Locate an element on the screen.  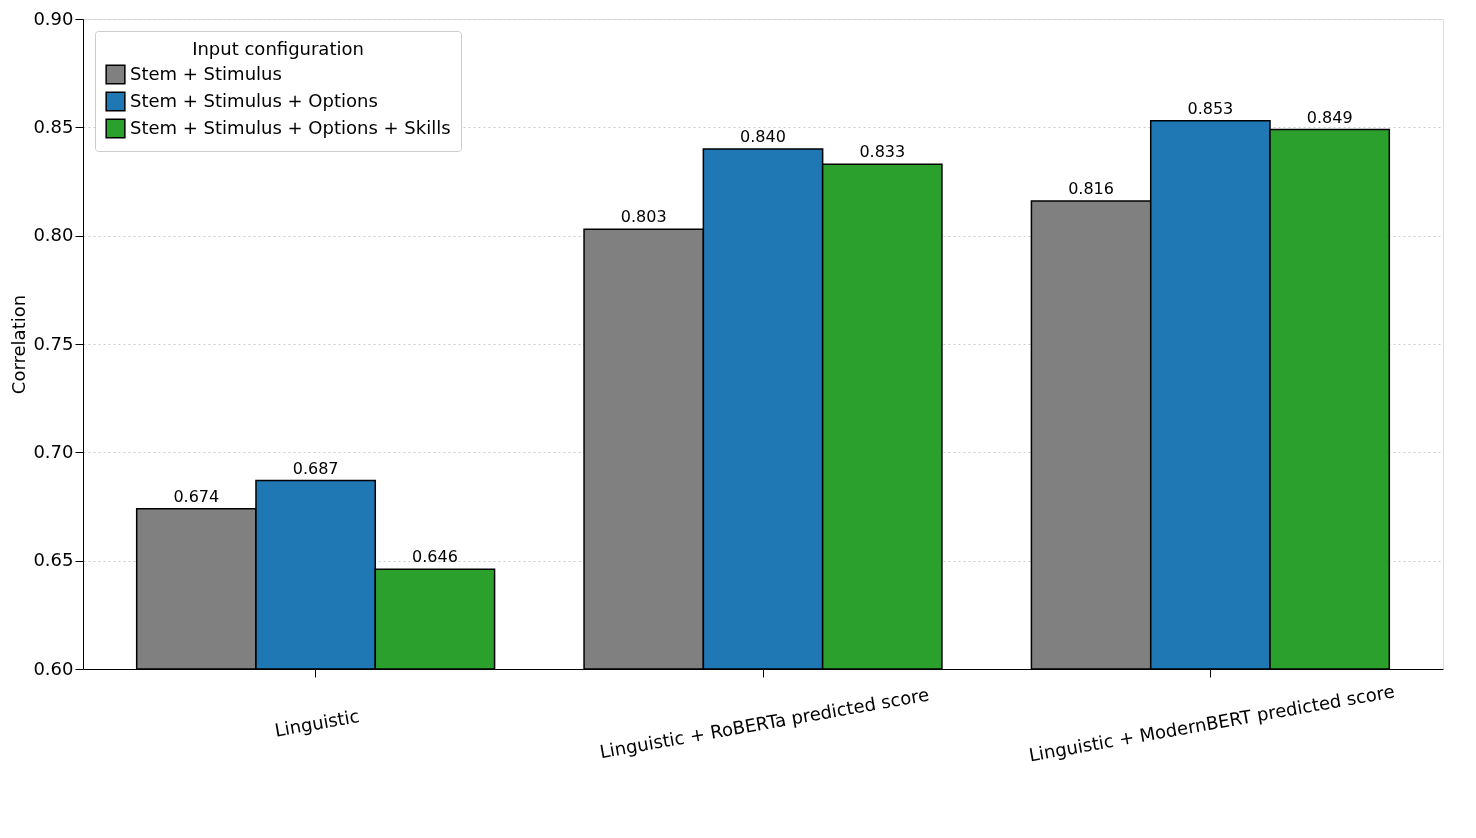
data-label: 0.853 is located at coordinates (1210, 108).